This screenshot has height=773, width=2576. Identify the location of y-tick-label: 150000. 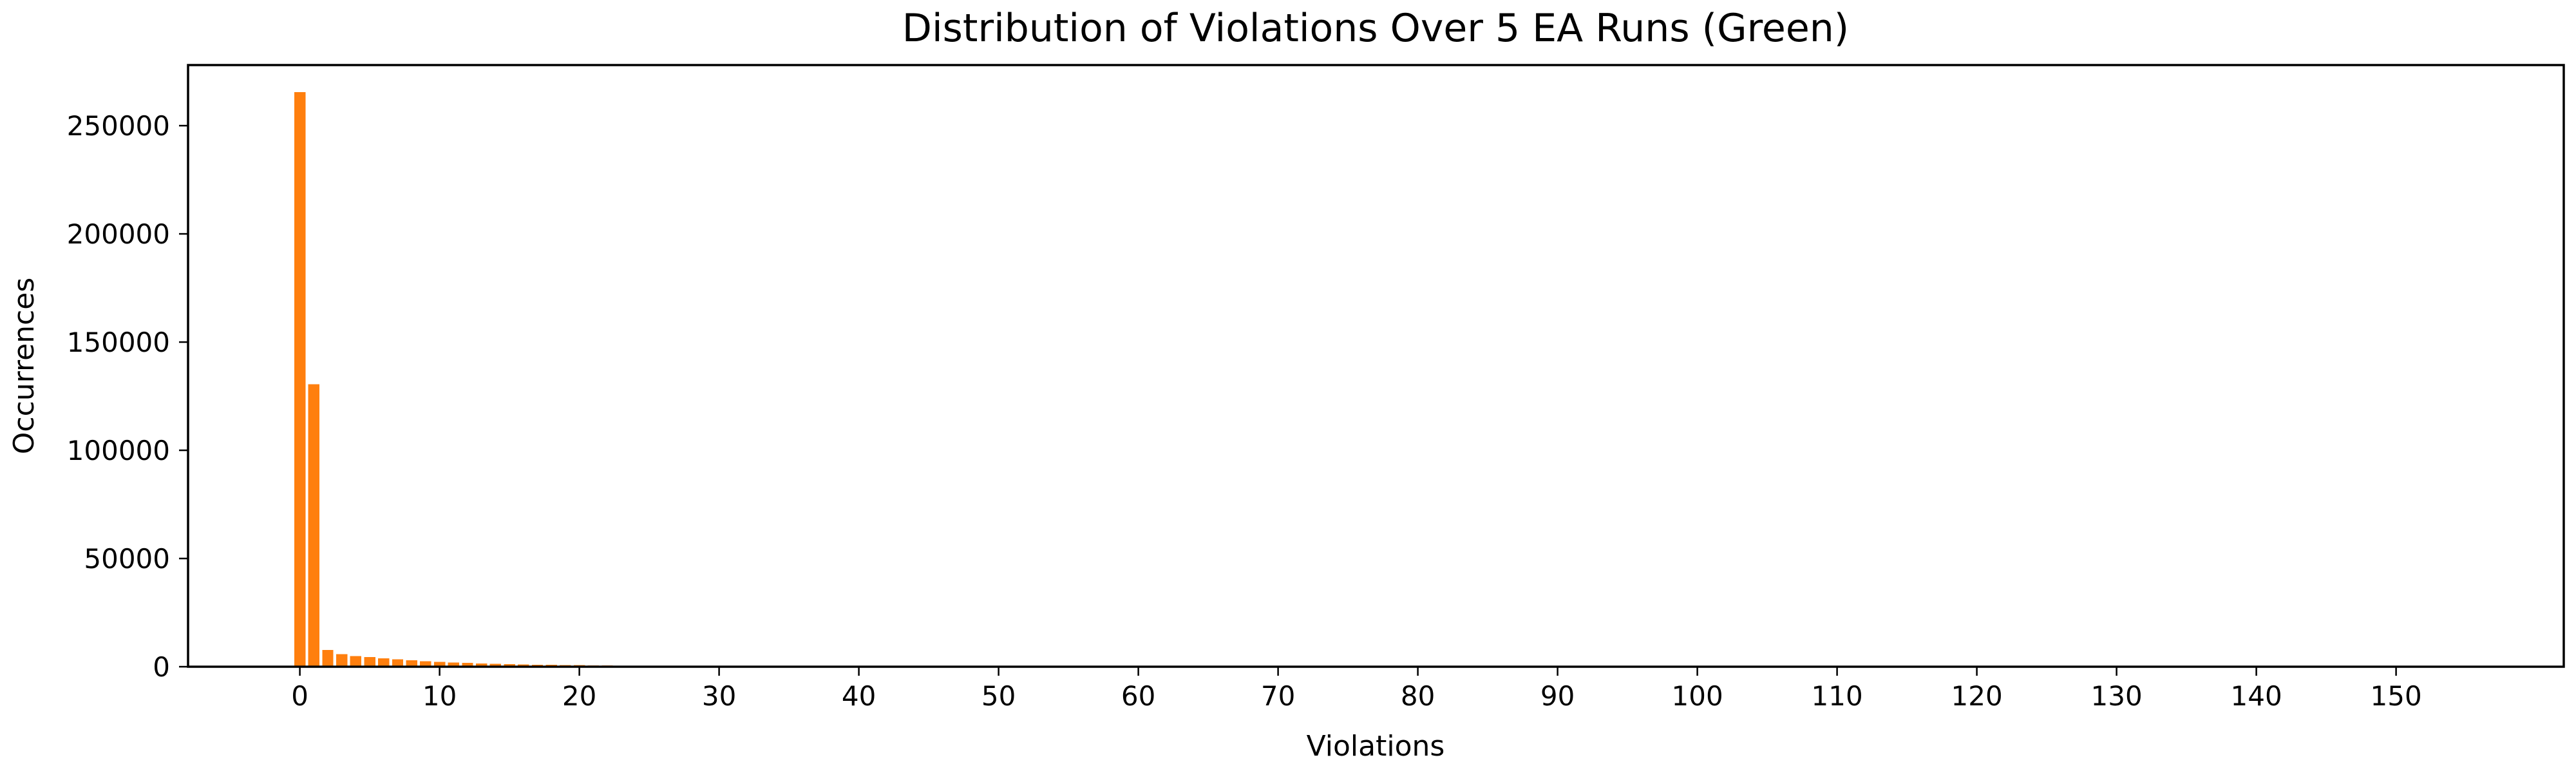
(119, 343).